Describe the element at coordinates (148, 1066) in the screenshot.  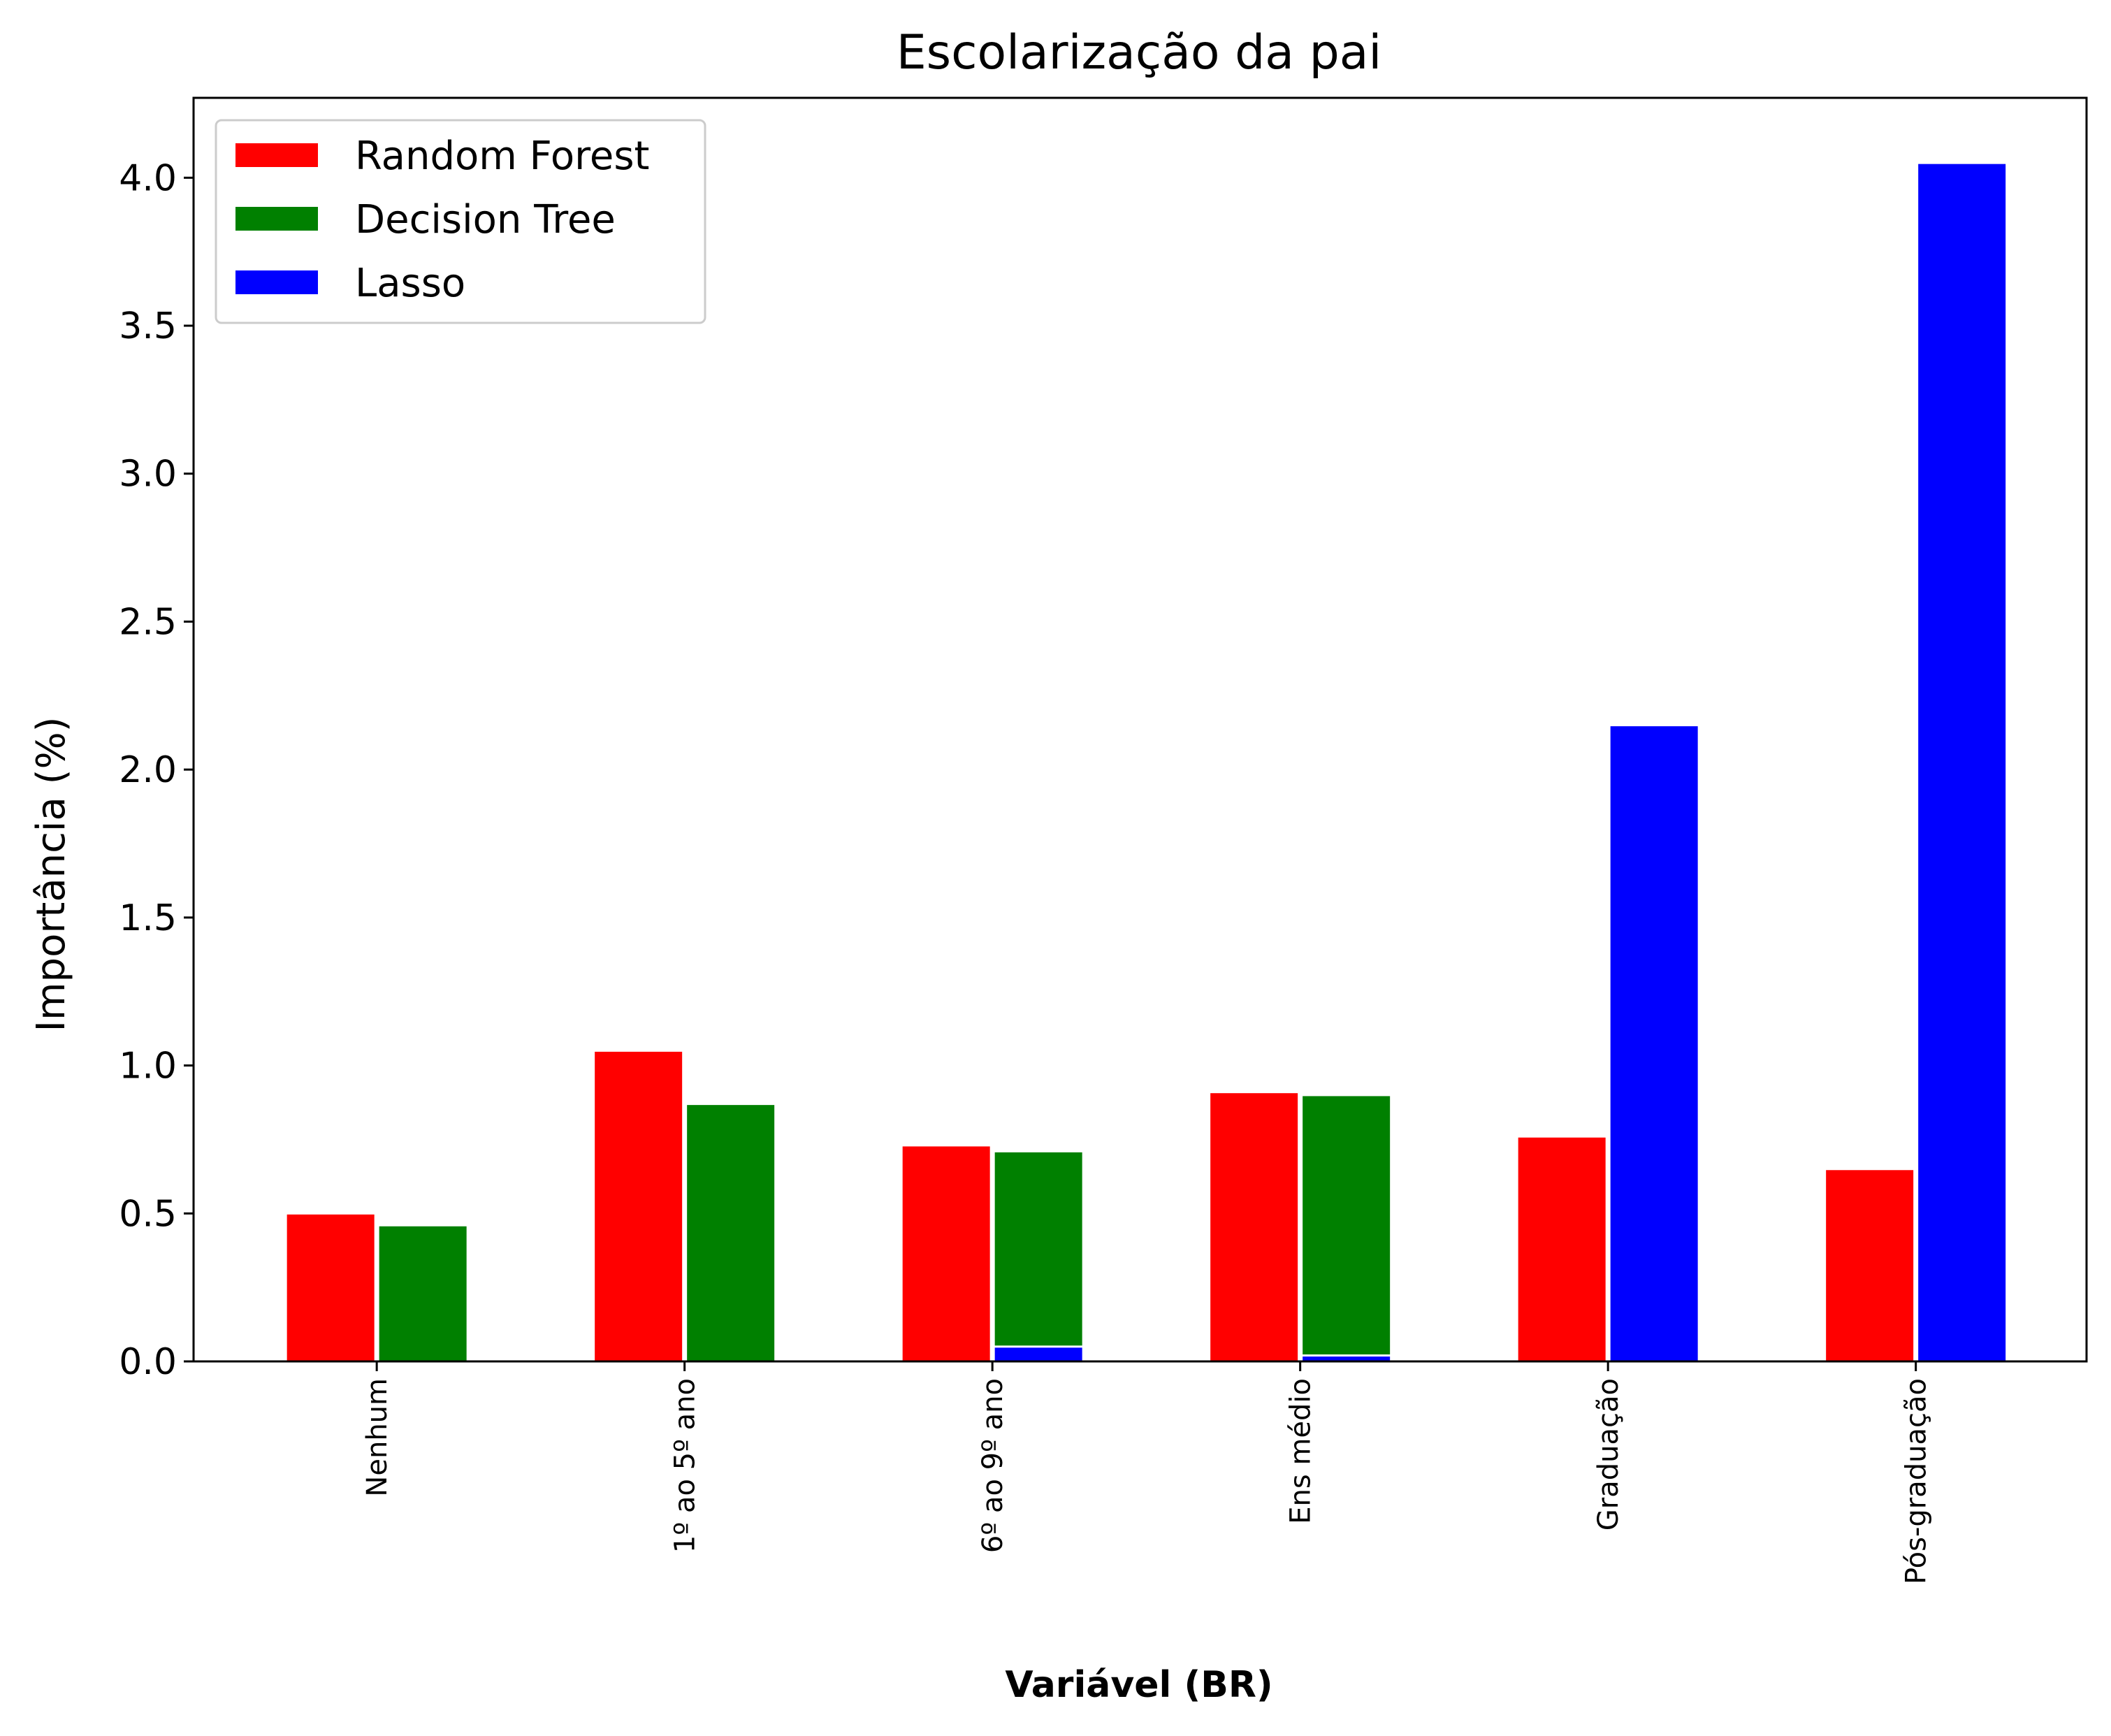
I see `y-tick-label: 1.0` at that location.